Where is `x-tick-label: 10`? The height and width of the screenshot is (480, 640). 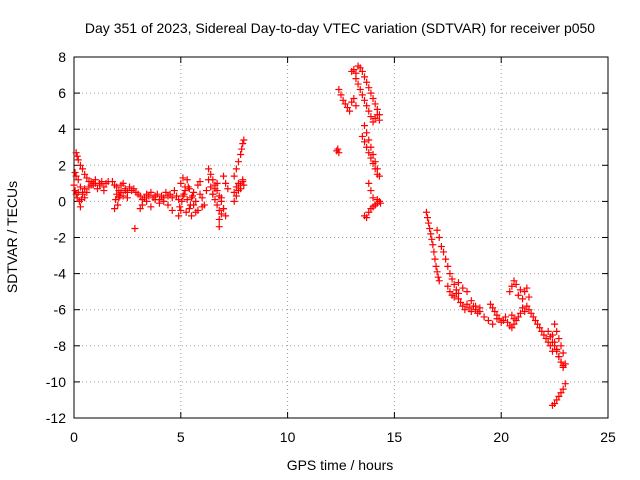
x-tick-label: 10 is located at coordinates (288, 437).